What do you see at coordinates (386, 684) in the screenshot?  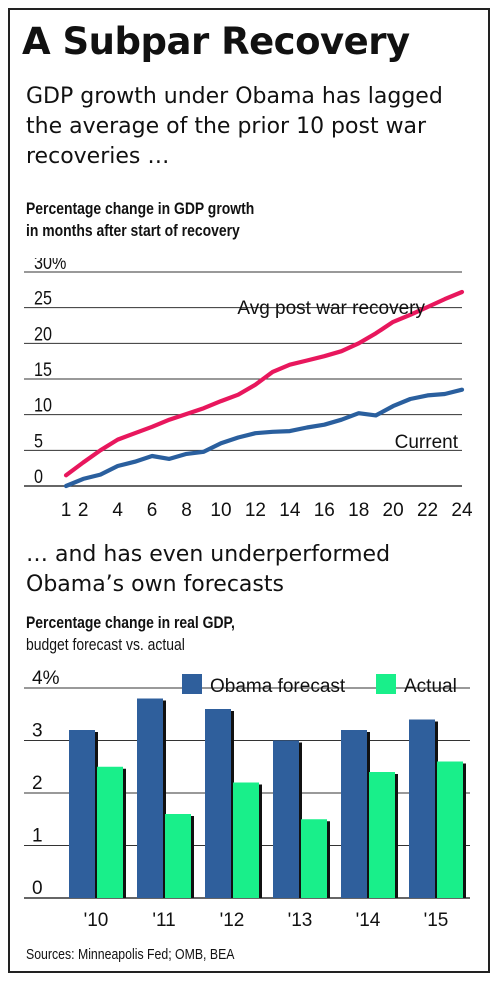 I see `legend-swatch-actual` at bounding box center [386, 684].